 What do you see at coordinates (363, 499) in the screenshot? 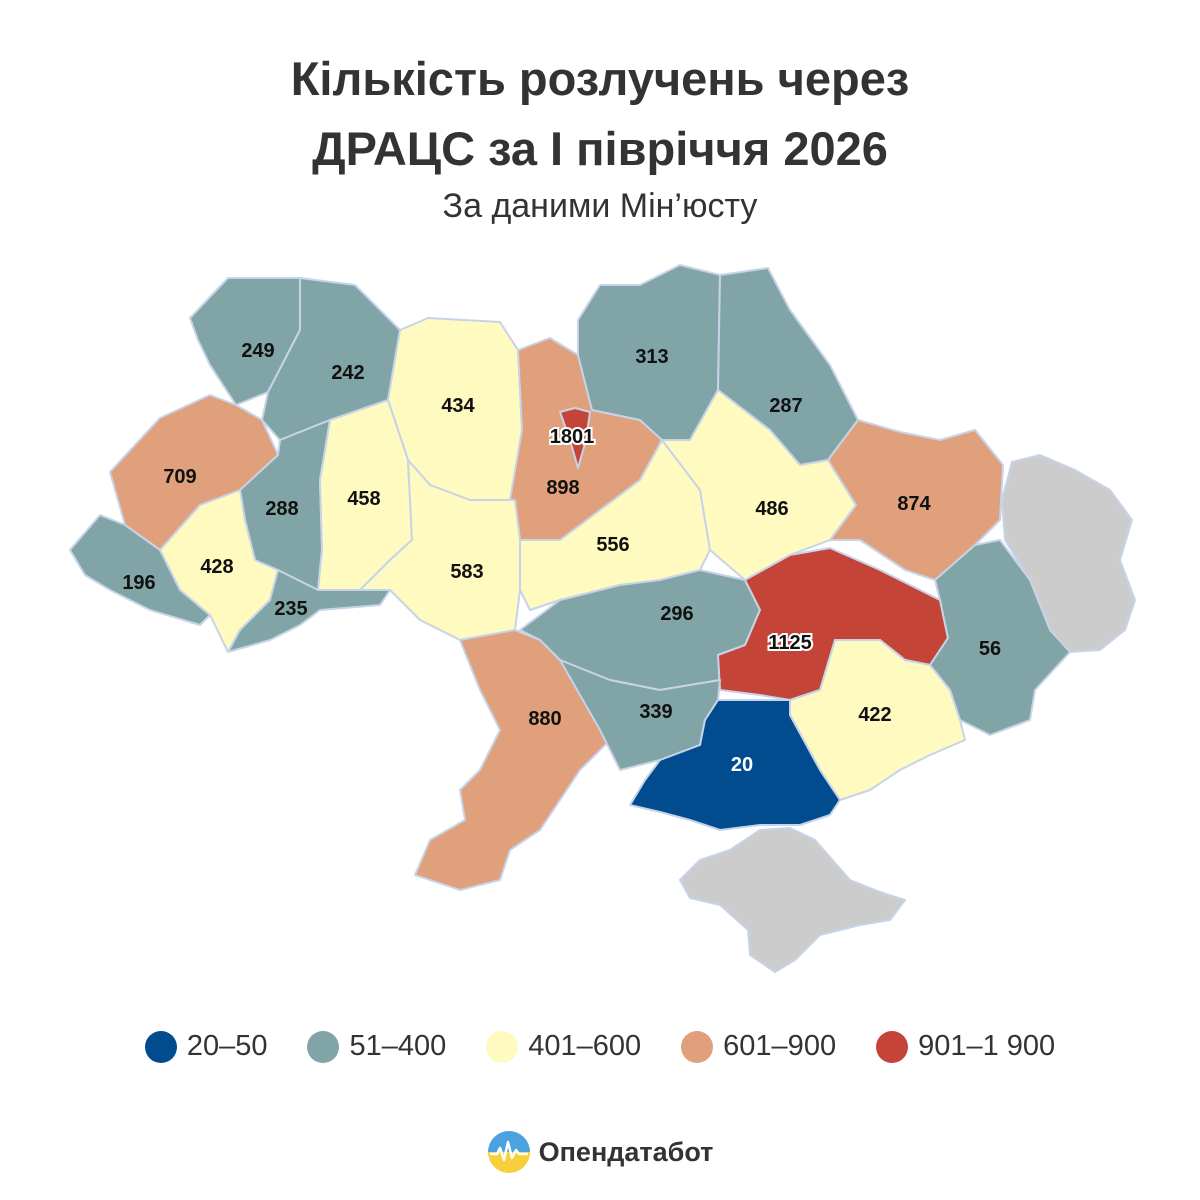
I see `region-label-458: 458` at bounding box center [363, 499].